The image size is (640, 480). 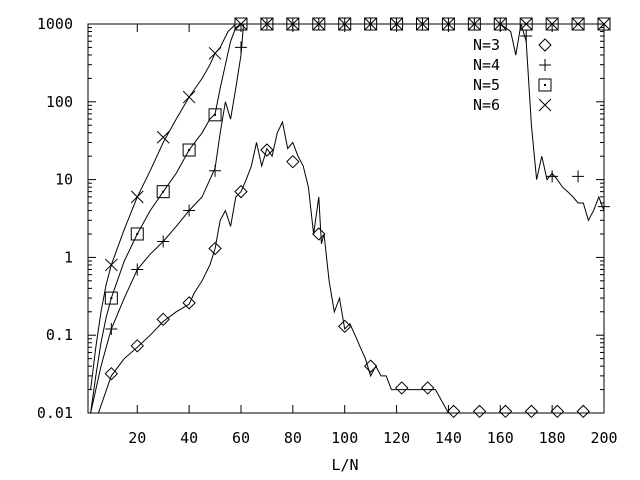 I want to click on x-tick-label: 20, so click(x=137, y=438).